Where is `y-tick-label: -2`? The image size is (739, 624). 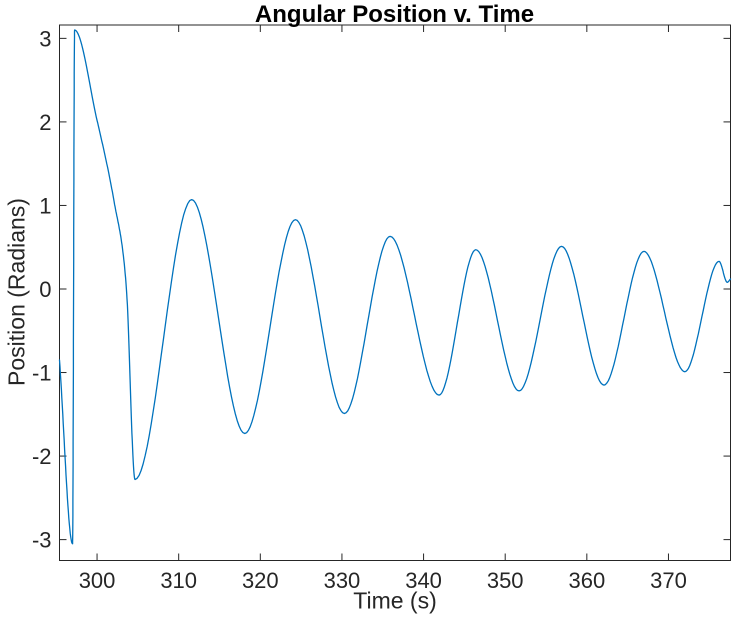
y-tick-label: -2 is located at coordinates (42, 456).